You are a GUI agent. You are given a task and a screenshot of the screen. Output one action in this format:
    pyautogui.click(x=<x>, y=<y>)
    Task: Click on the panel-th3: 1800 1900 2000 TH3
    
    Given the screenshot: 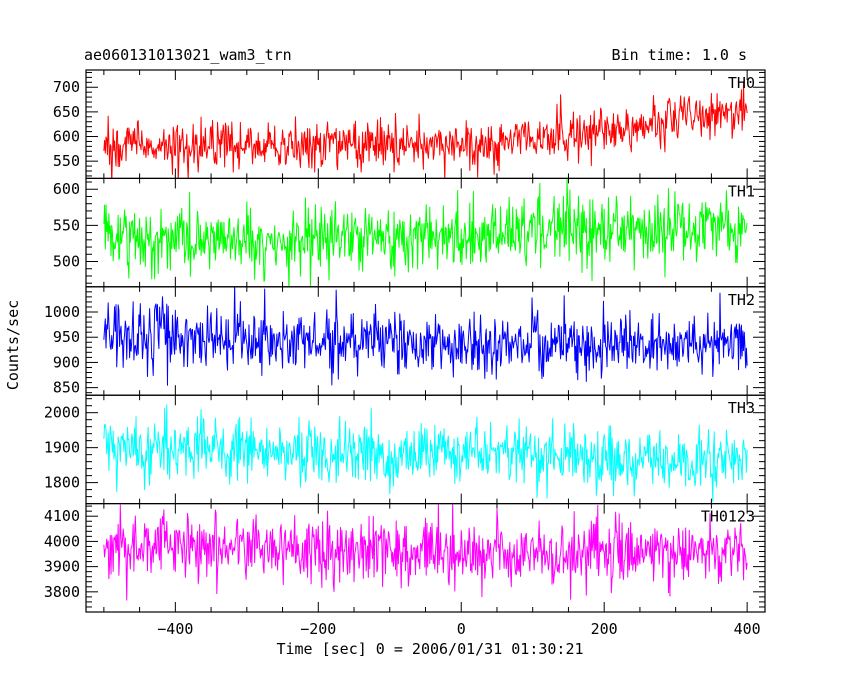 What is the action you would take?
    pyautogui.click(x=405, y=449)
    